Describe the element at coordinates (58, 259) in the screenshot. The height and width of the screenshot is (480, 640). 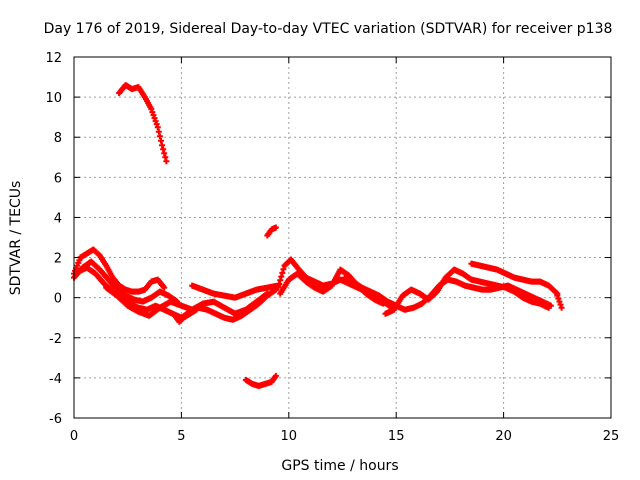
I see `y-tick-label: 2` at that location.